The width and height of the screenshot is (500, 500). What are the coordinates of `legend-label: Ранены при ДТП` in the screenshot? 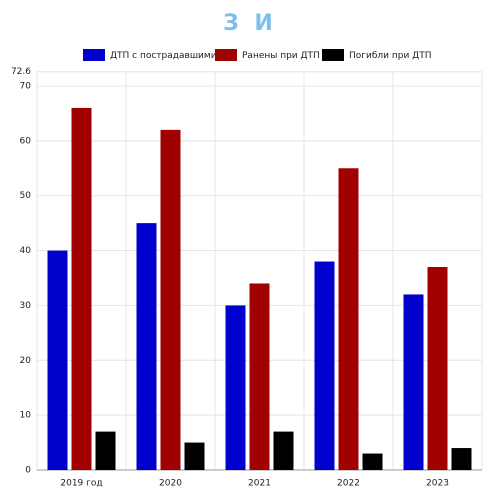 It's located at (281, 56).